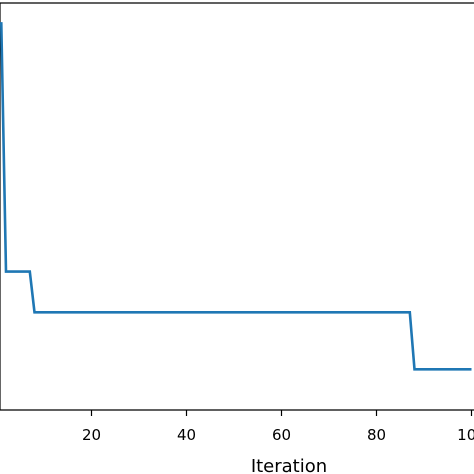  I want to click on x-tick-label: 60, so click(281, 435).